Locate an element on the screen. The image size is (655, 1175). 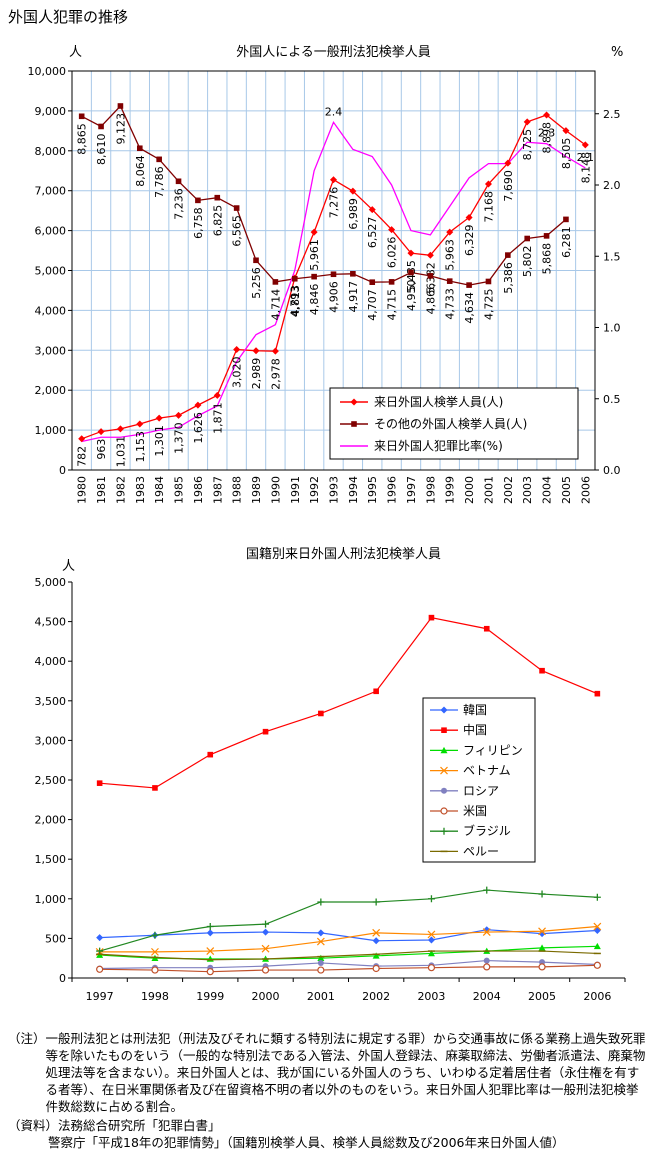
data-label: 9,123 is located at coordinates (120, 129).